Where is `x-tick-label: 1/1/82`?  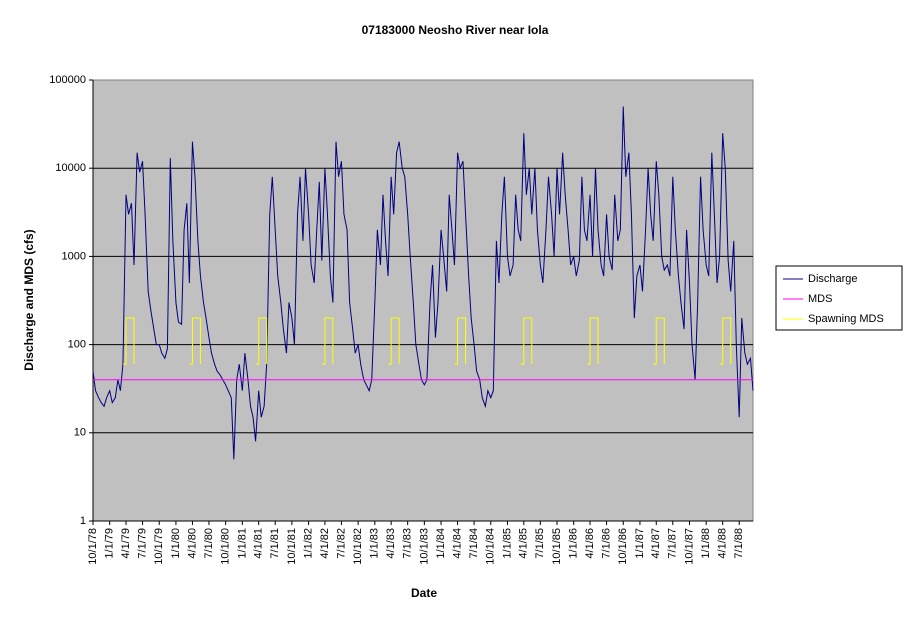 x-tick-label: 1/1/82 is located at coordinates (308, 543).